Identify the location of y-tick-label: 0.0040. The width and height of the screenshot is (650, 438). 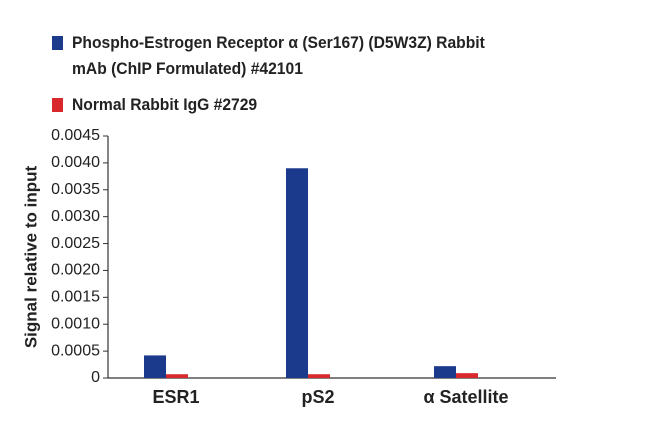
(75, 162).